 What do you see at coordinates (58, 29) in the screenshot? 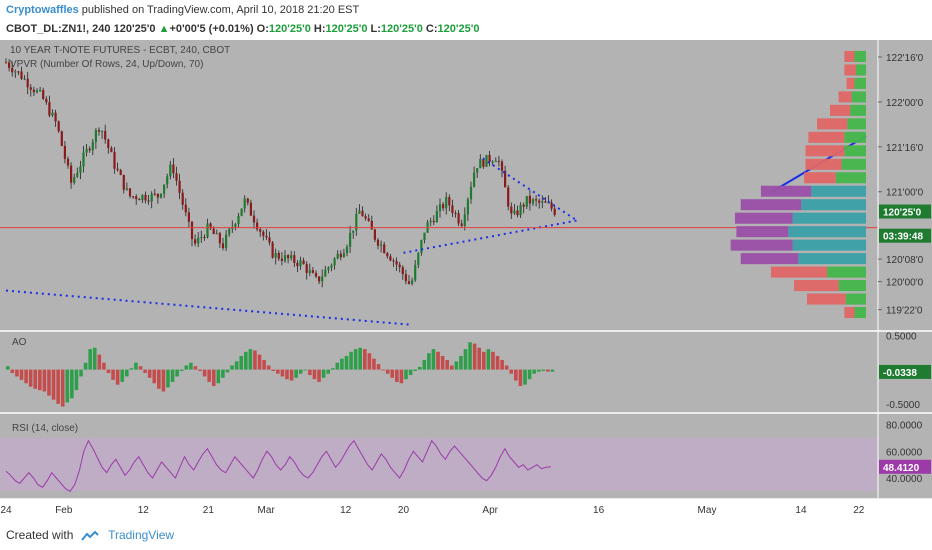
I see `symbol-label: CBOT_DL:ZN1!, 240` at bounding box center [58, 29].